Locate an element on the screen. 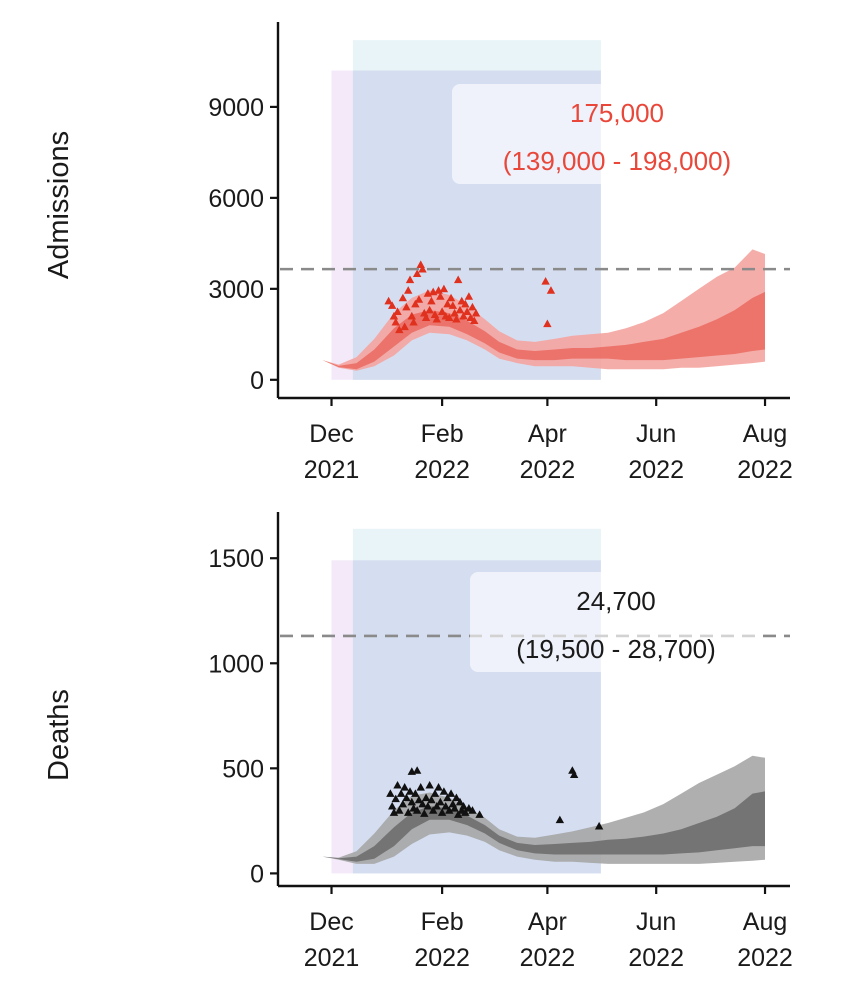  deaths-annotation: 24,700 (19,500 - 28,700) is located at coordinates (616, 622).